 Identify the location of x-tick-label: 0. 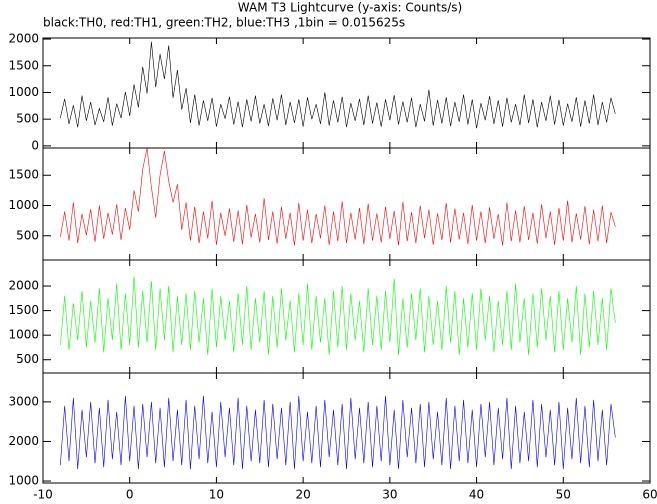
(130, 495).